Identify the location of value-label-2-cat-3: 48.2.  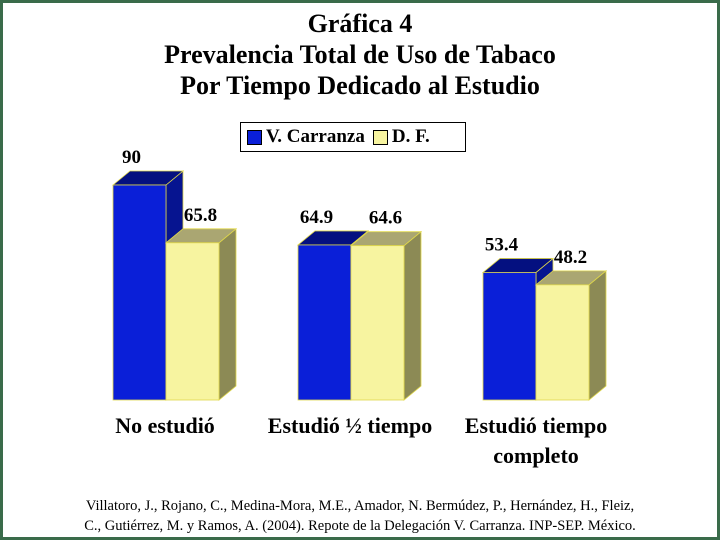
(570, 257).